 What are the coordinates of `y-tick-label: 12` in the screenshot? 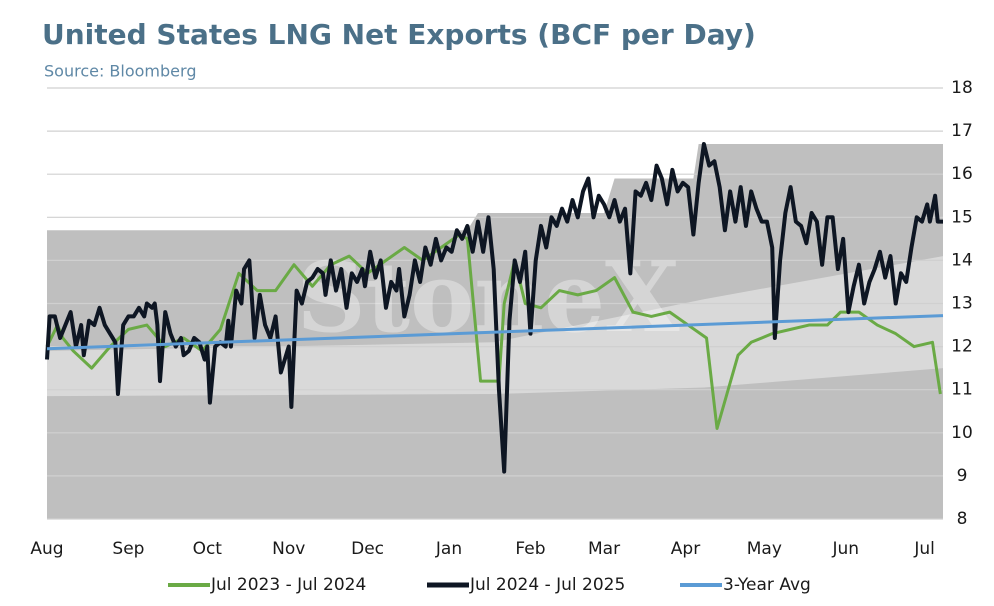 It's located at (962, 347).